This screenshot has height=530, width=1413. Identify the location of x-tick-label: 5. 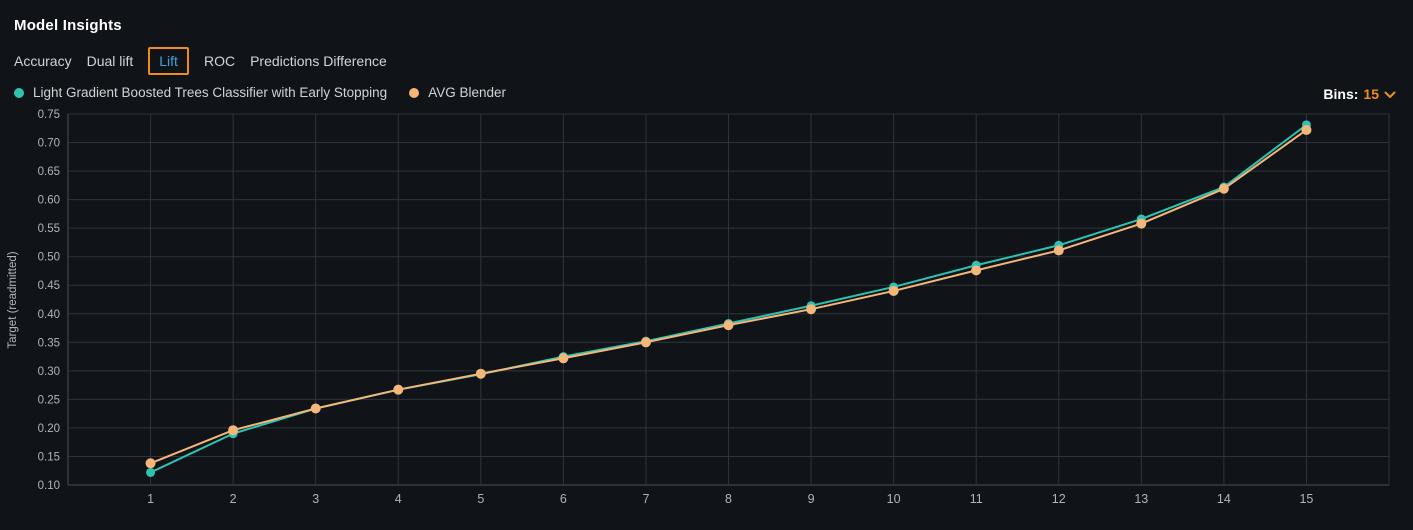
(480, 499).